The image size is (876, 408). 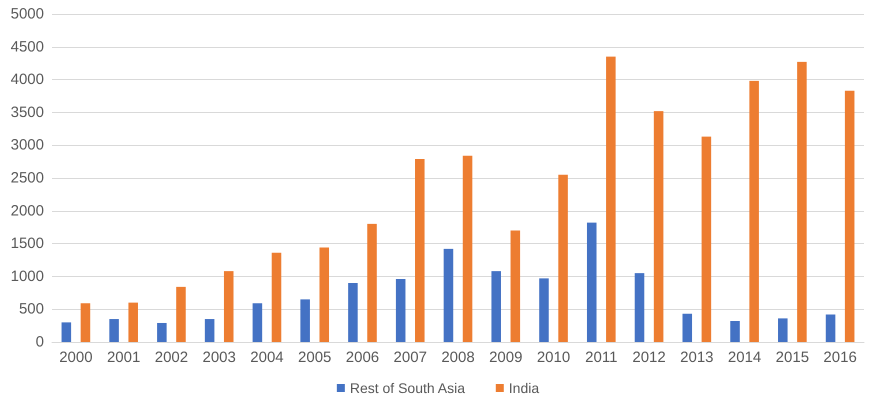 I want to click on legend-label: Rest of South Asia, so click(x=408, y=388).